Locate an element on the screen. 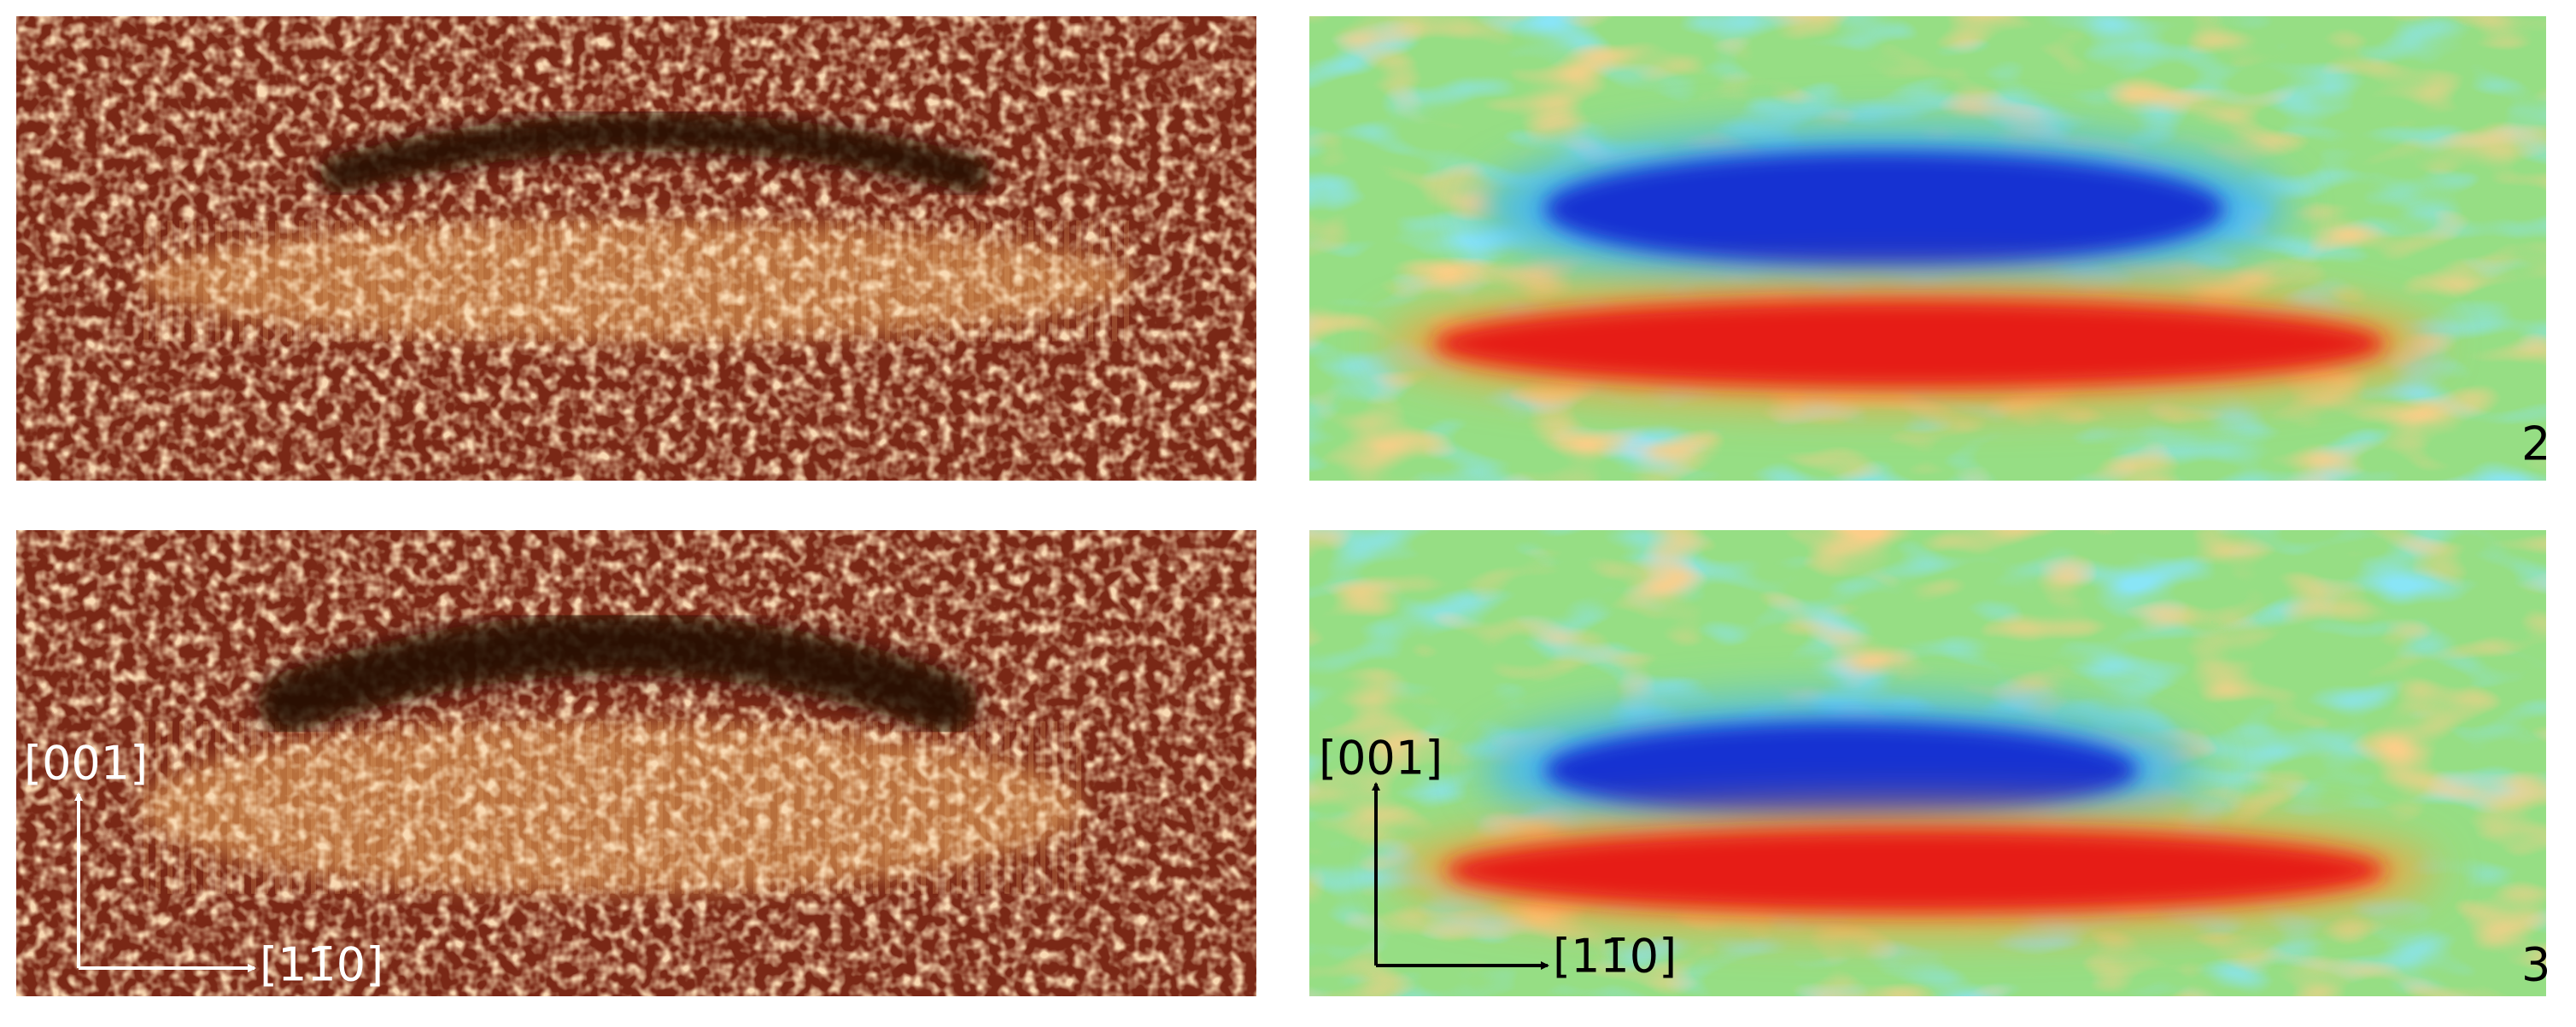  panel-number: 2 is located at coordinates (2535, 444).